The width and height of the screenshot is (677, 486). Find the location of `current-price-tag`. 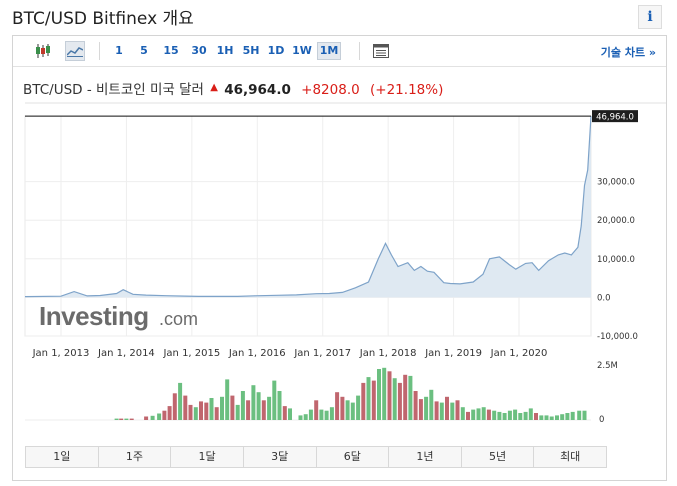

current-price-tag is located at coordinates (615, 116).